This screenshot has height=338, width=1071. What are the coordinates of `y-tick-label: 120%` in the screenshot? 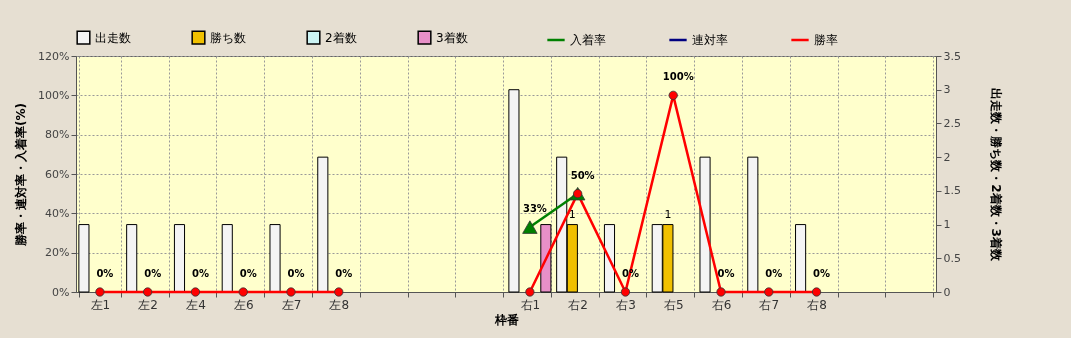 It's located at (54, 56).